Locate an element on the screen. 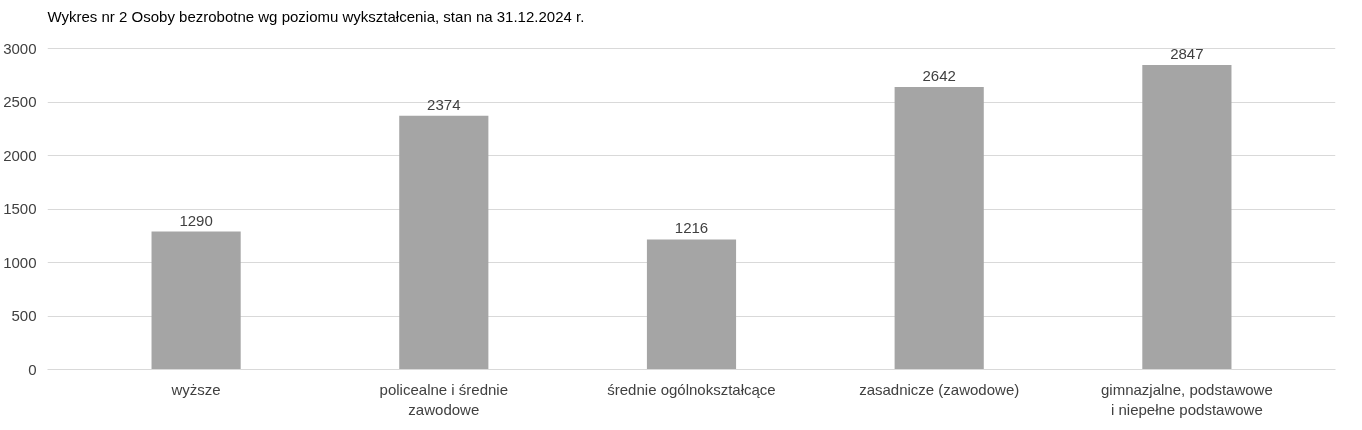  y-tick-label: 2000 is located at coordinates (20, 155).